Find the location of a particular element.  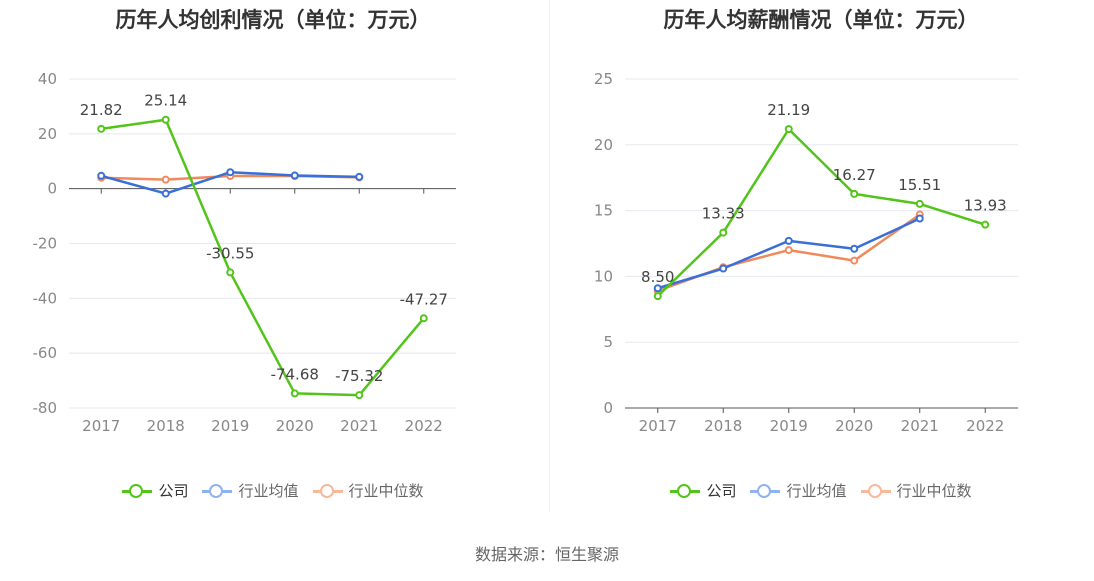

data-label: -30.55 is located at coordinates (230, 253).